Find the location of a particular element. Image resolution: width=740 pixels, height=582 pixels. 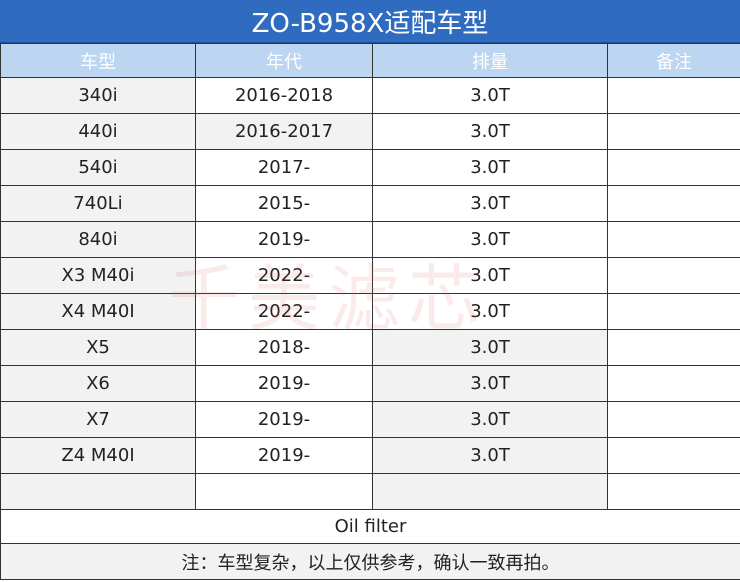

cell-model: 740Li is located at coordinates (98, 203).